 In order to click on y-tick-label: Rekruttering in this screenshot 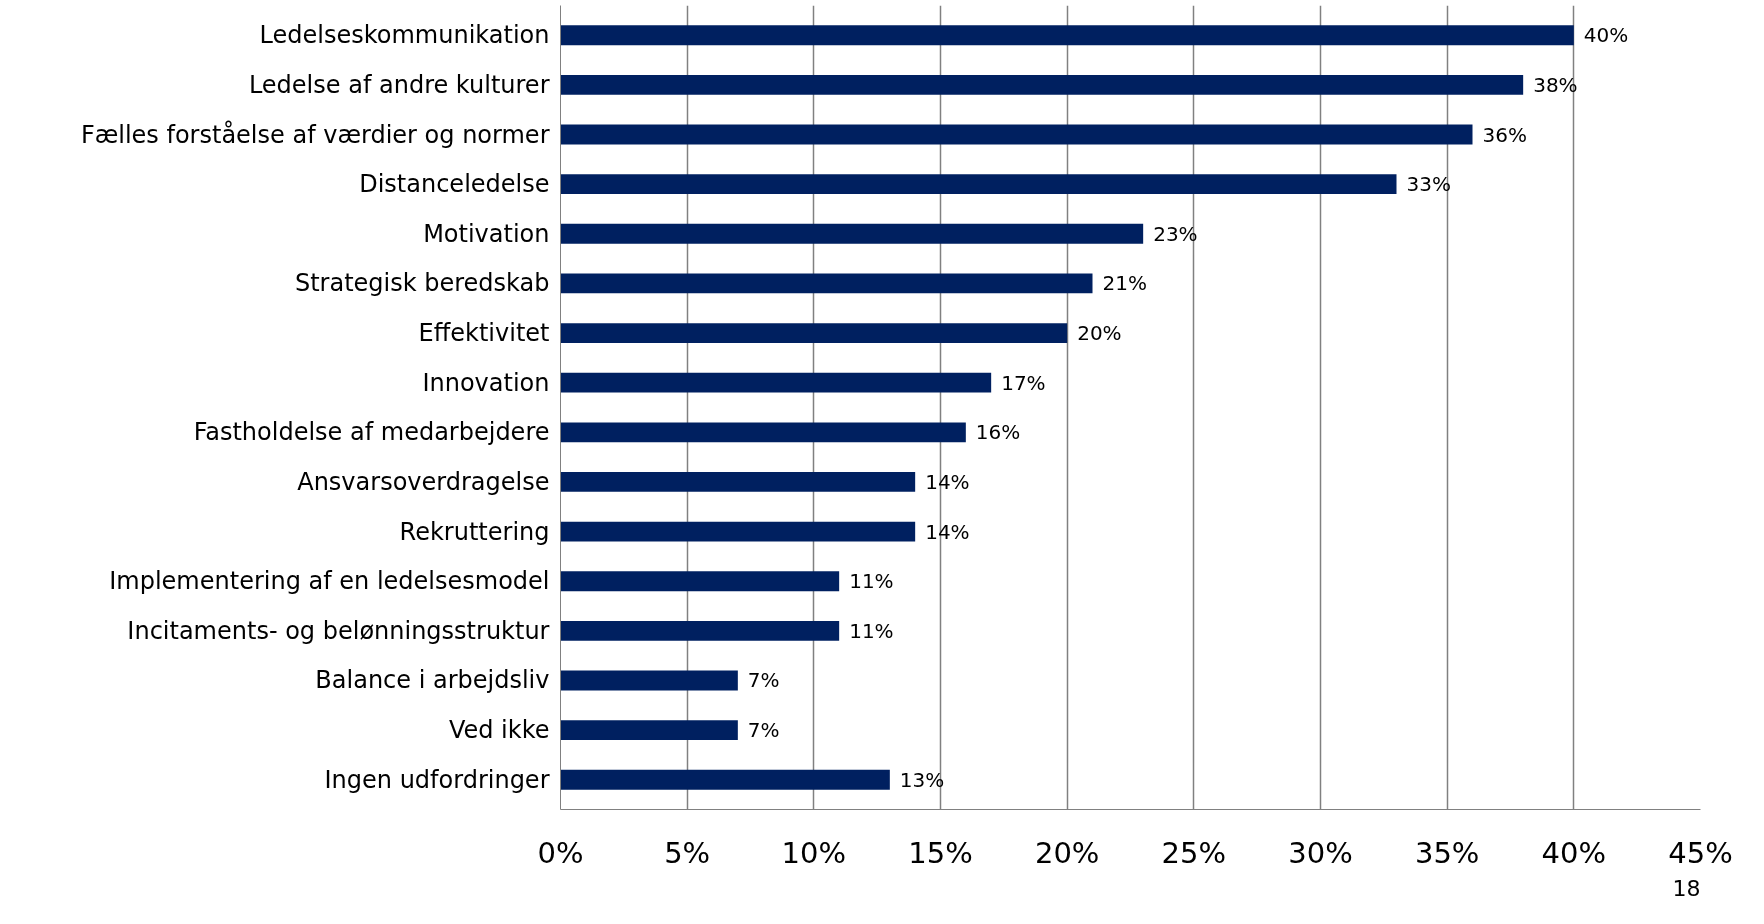, I will do `click(474, 531)`.